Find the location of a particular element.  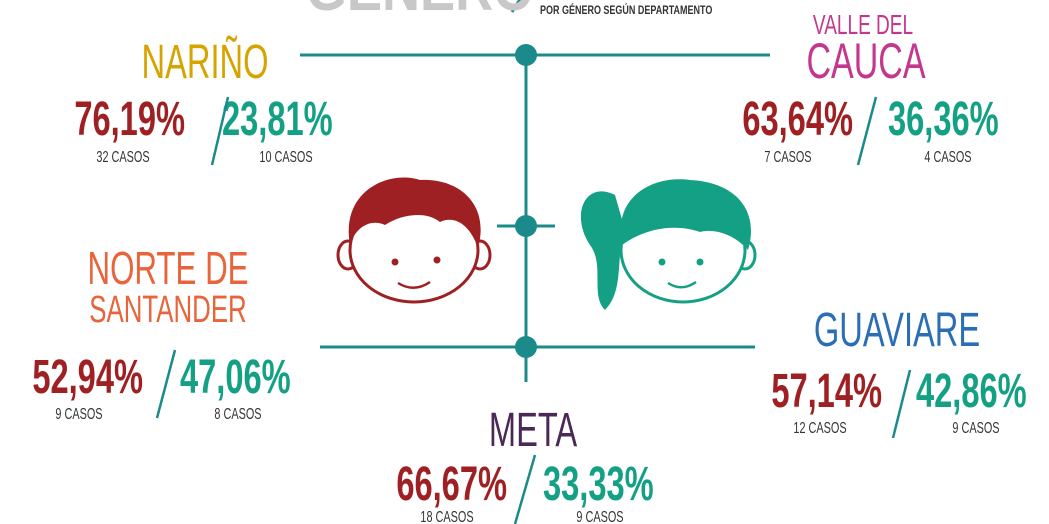

female-cases: 8 CASOS is located at coordinates (237, 414).